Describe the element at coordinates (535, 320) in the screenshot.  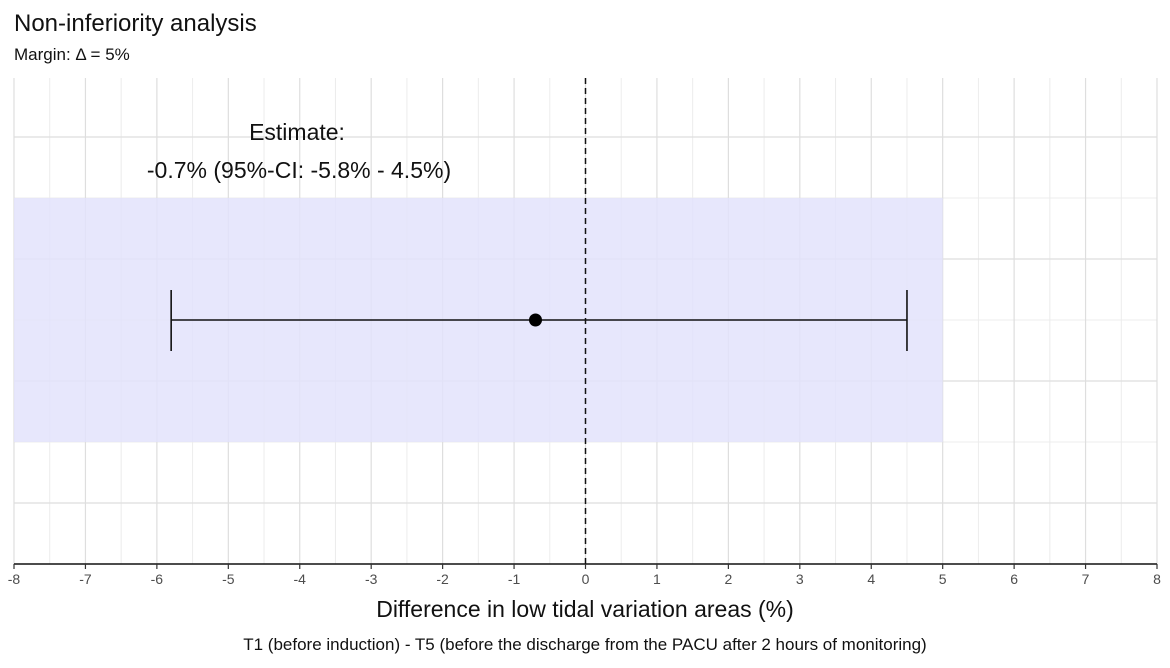
I see `estimate-point` at that location.